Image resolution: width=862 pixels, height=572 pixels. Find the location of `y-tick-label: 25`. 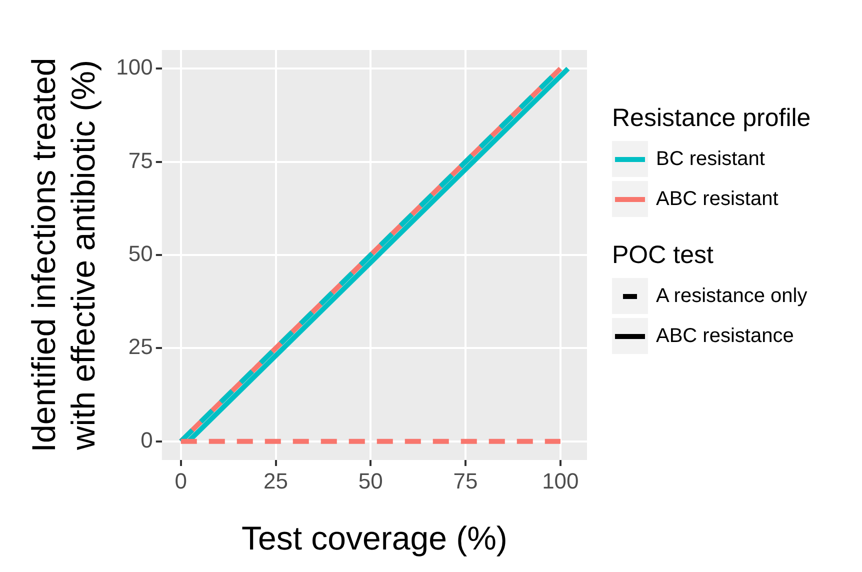

y-tick-label: 25 is located at coordinates (140, 347).